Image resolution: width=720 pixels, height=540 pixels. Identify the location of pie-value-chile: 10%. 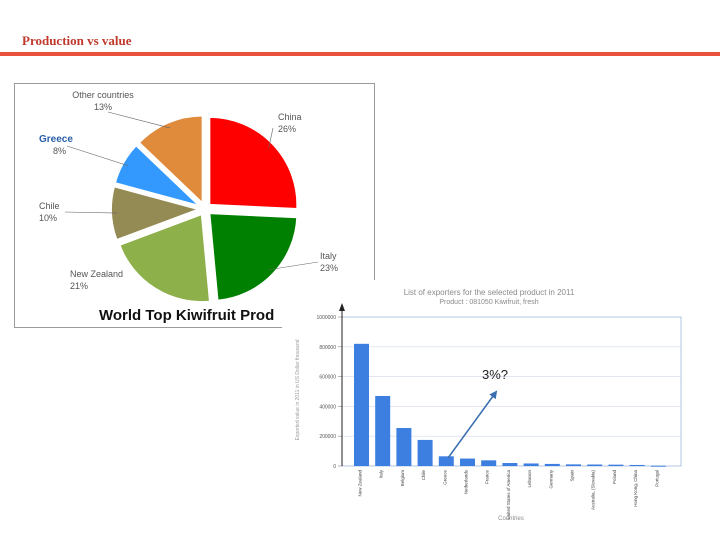
(48, 218).